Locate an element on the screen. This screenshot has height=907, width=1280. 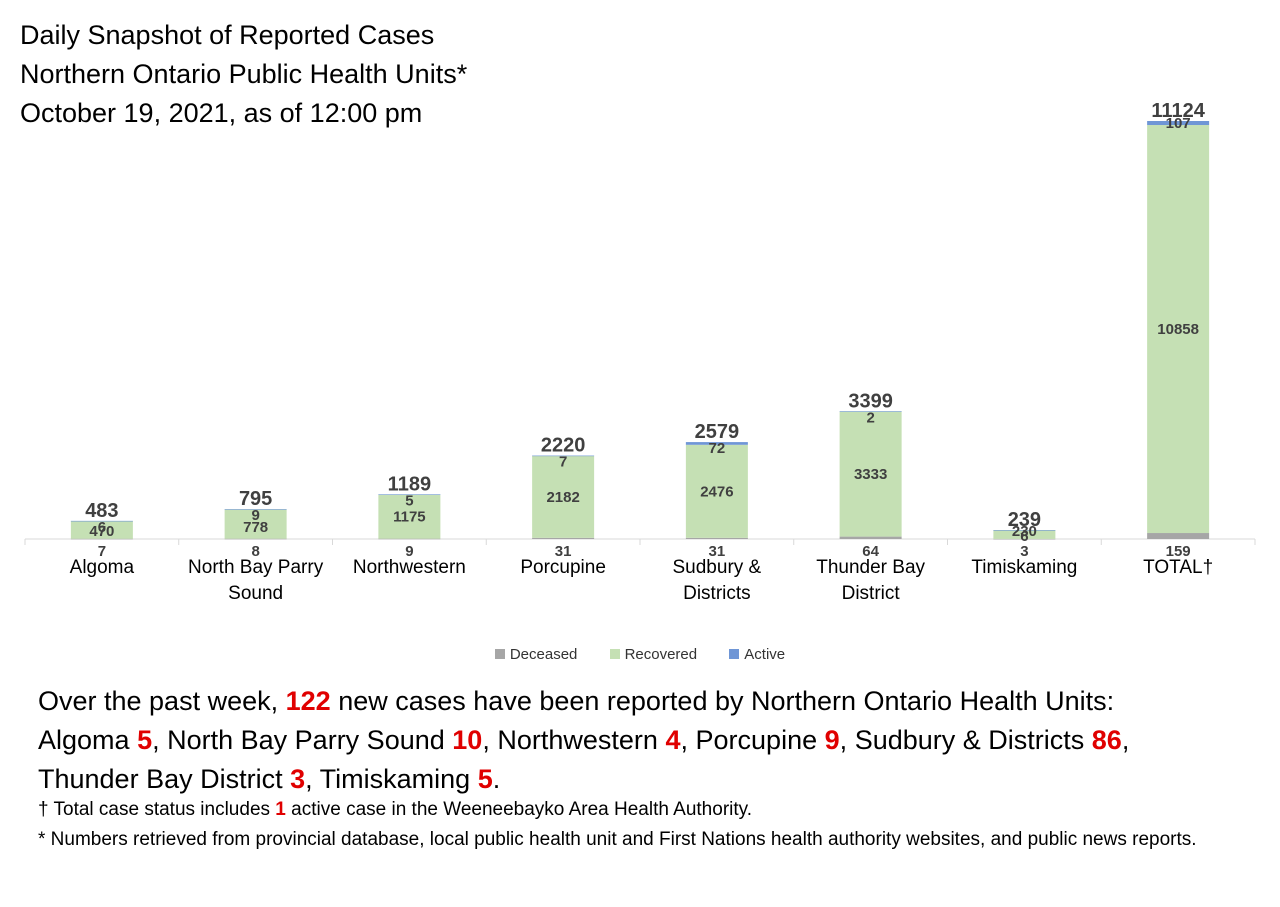
title-line-2: Northern Ontario Public Health Units* is located at coordinates (244, 74).